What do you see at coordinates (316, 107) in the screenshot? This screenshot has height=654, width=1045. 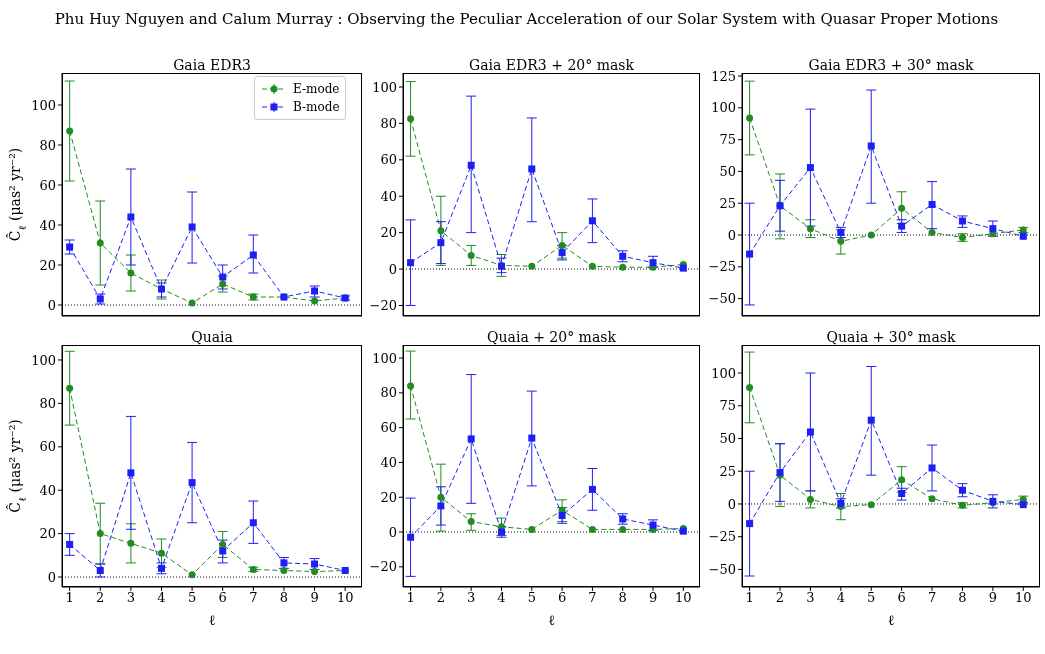 I see `legend-label: B-mode` at bounding box center [316, 107].